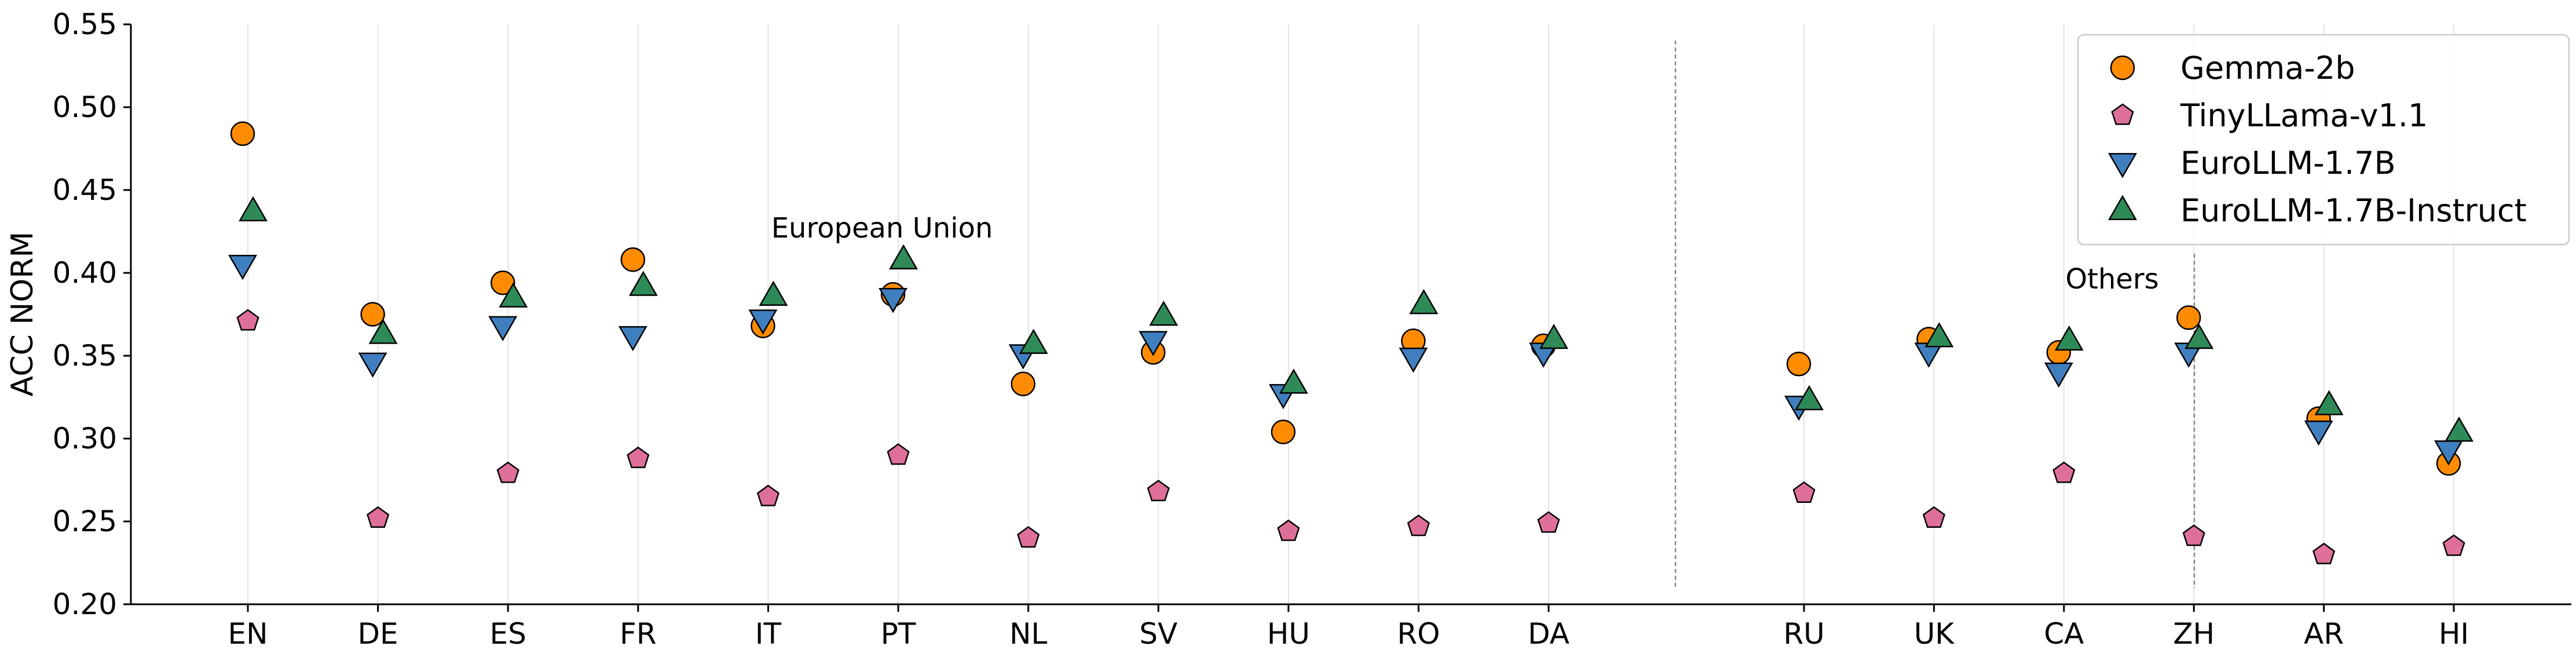  I want to click on x-tick-label: FR, so click(638, 634).